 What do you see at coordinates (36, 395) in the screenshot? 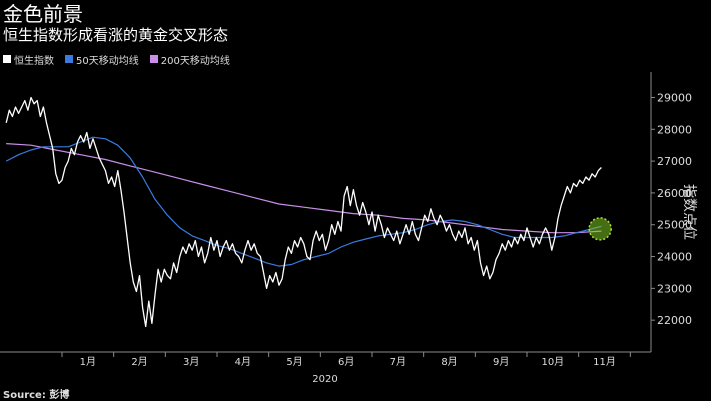
I see `source-note: Source: 彭博` at bounding box center [36, 395].